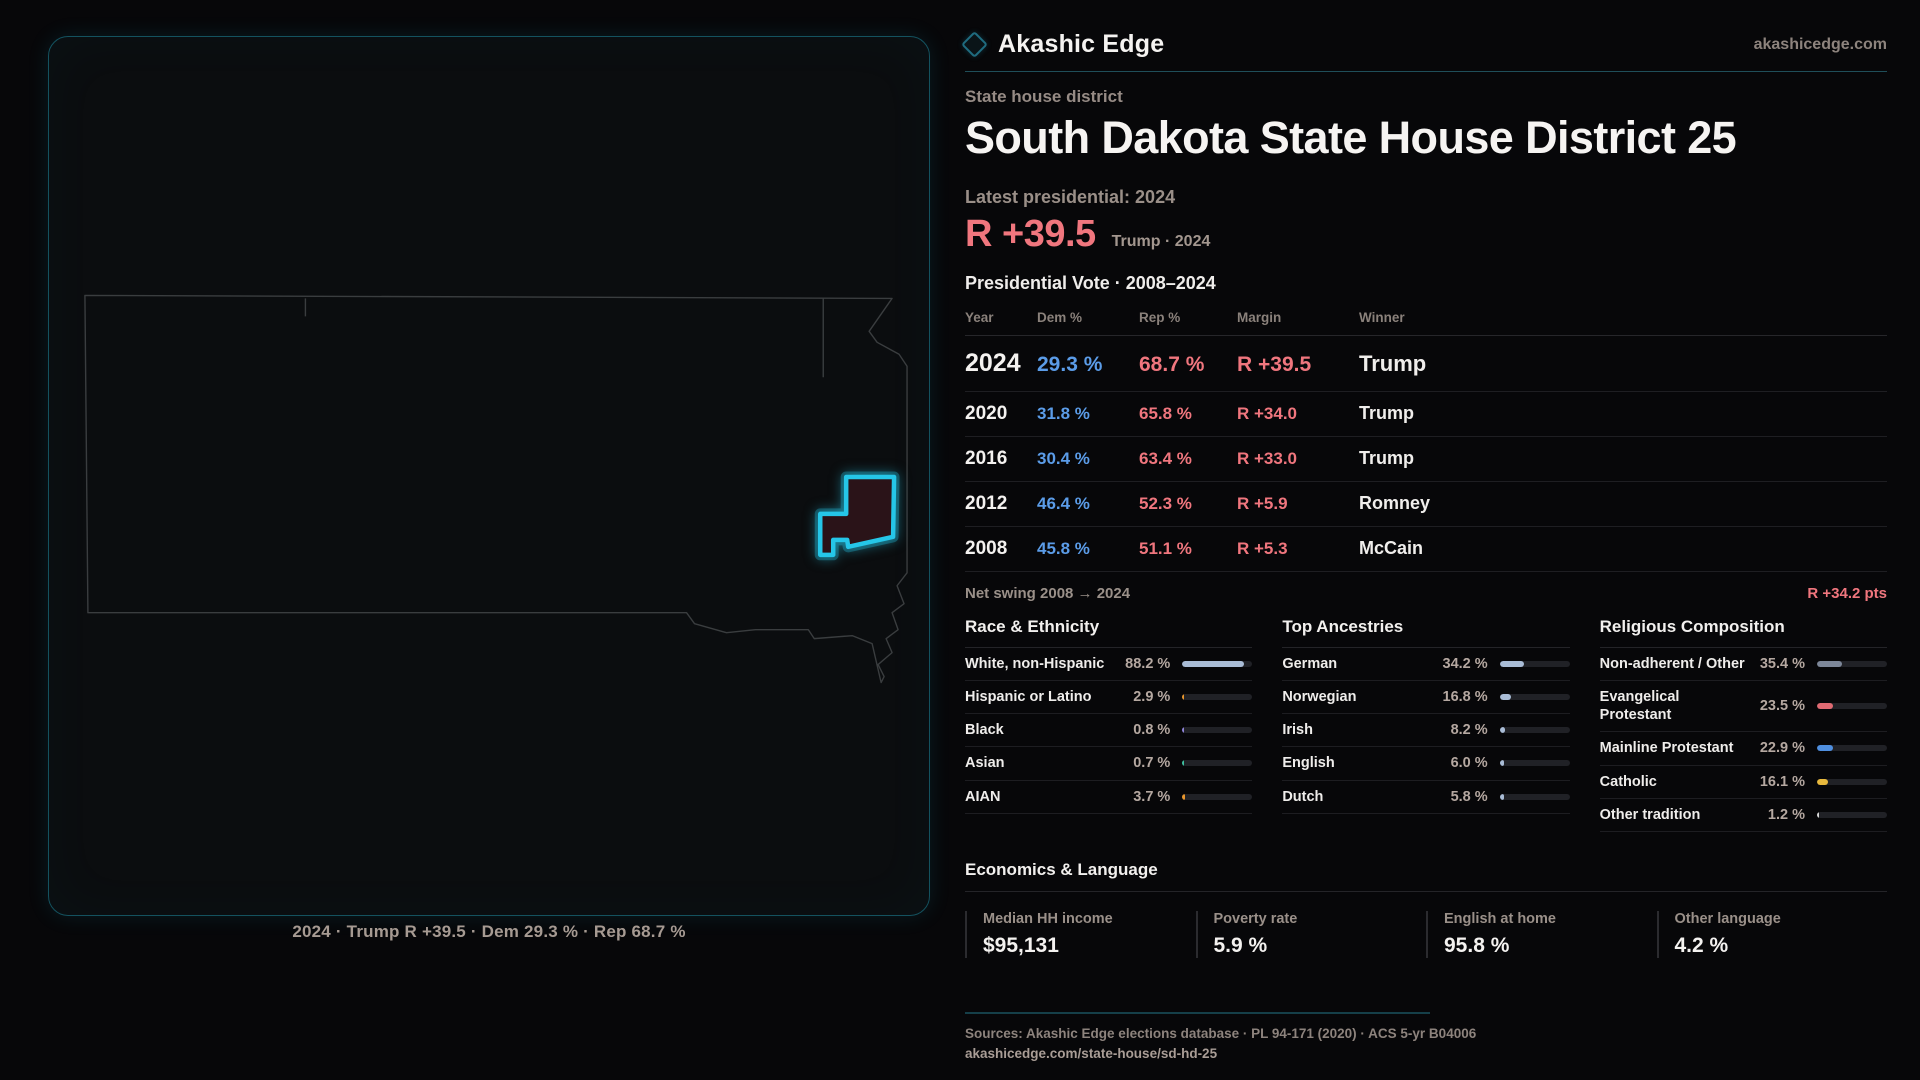 The height and width of the screenshot is (1080, 1920). What do you see at coordinates (1743, 749) in the screenshot?
I see `list-item: Mainline Protestant 22.9 %` at bounding box center [1743, 749].